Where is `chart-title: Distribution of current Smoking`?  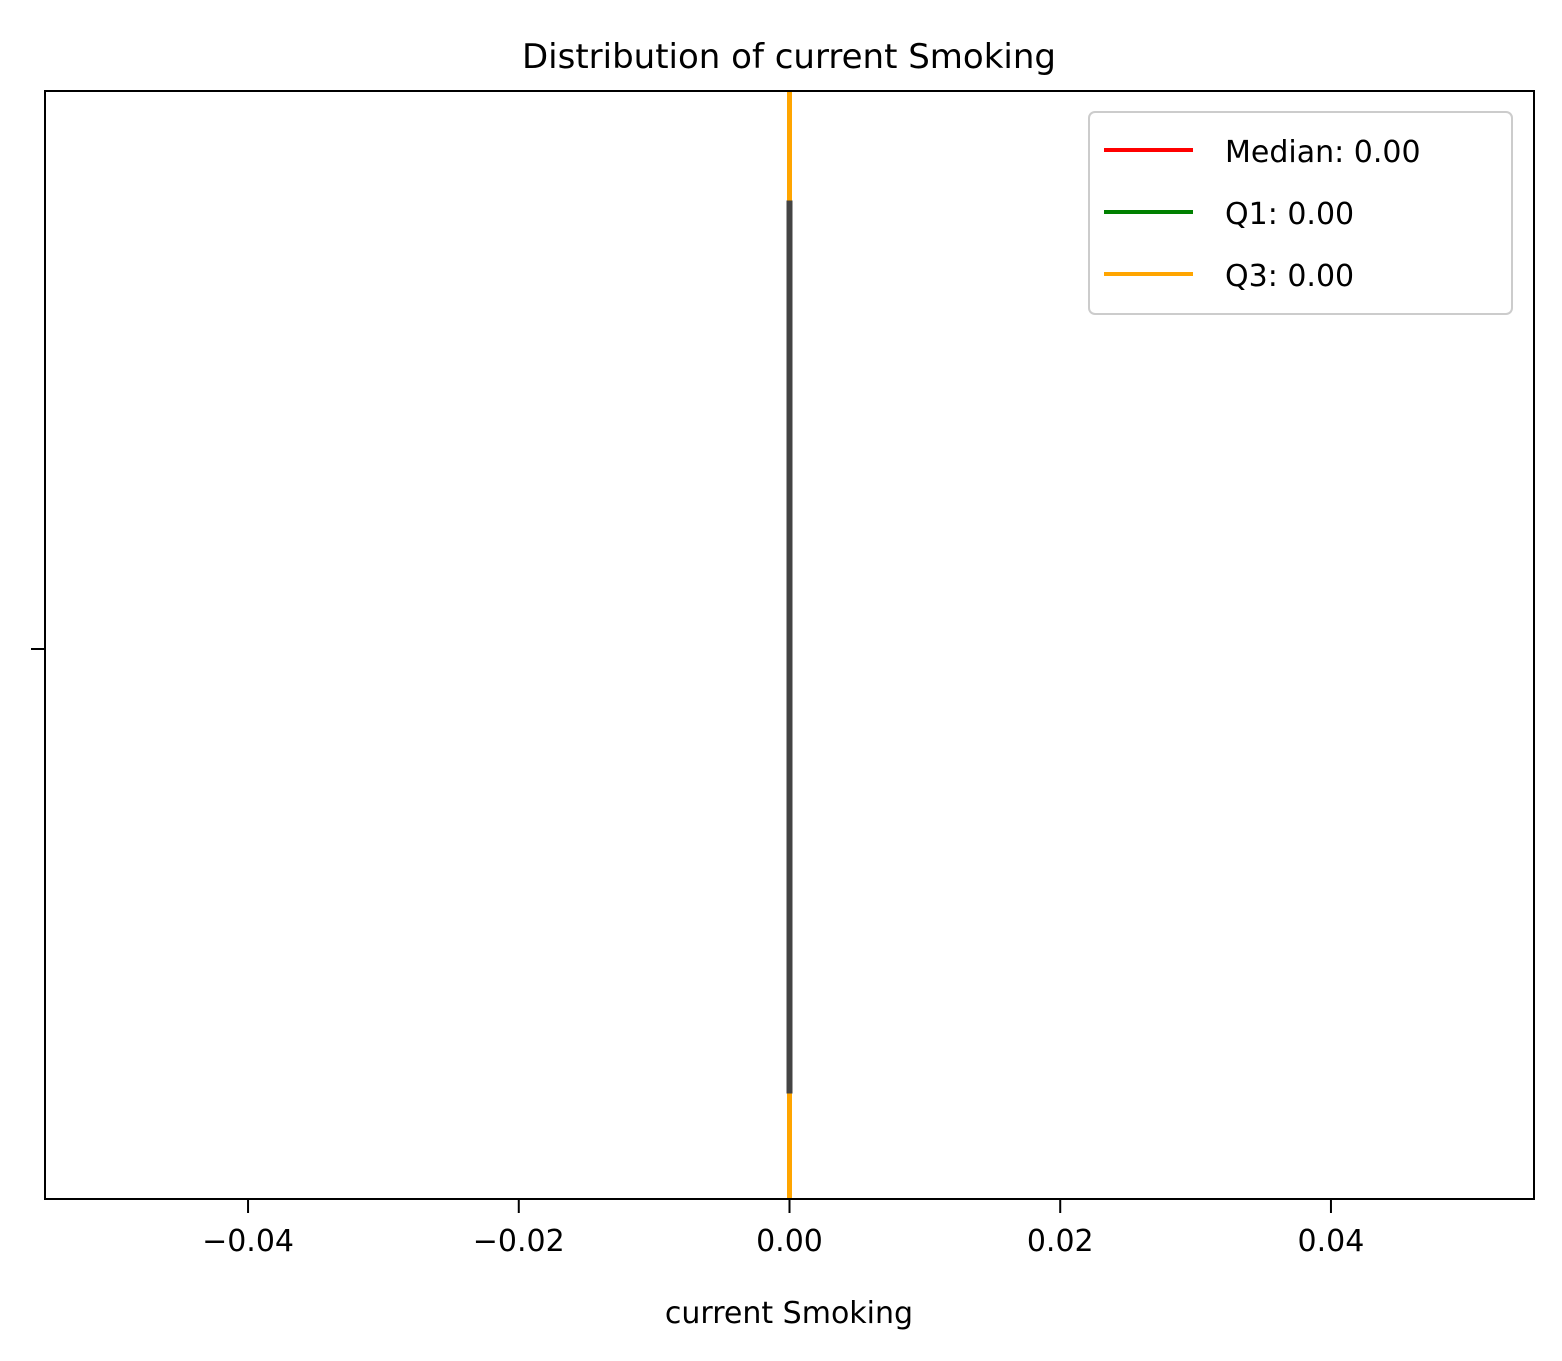
chart-title: Distribution of current Smoking is located at coordinates (789, 57).